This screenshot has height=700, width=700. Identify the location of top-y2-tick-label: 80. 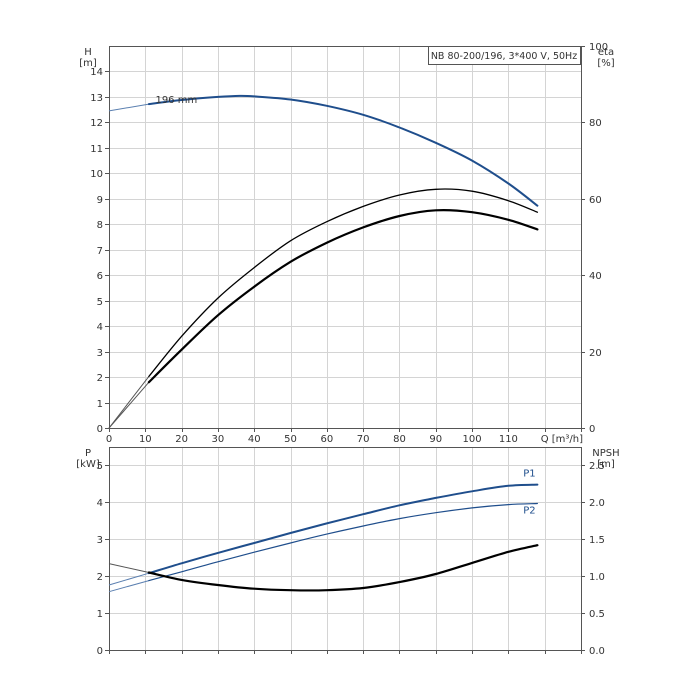
(595, 123).